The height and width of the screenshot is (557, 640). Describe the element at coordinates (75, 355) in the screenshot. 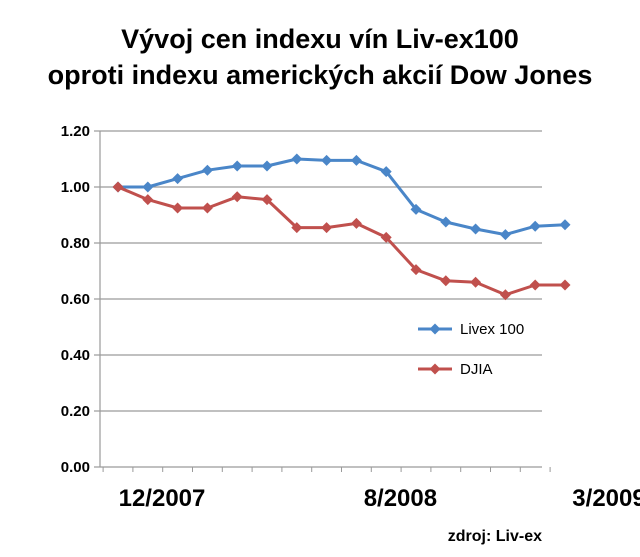

I see `y-tick-label: 0.40` at that location.